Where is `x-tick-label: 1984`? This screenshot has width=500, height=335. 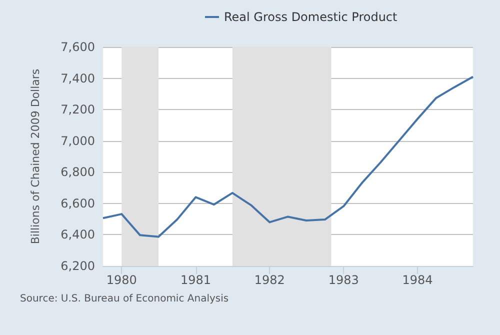 x-tick-label: 1984 is located at coordinates (417, 280).